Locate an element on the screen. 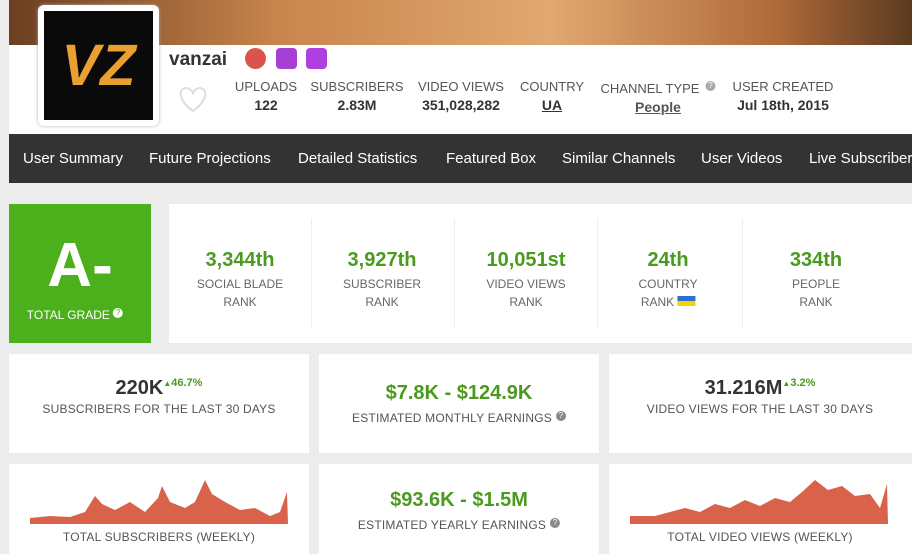 The width and height of the screenshot is (912, 554). card-value-text: 31.216M is located at coordinates (743, 388).